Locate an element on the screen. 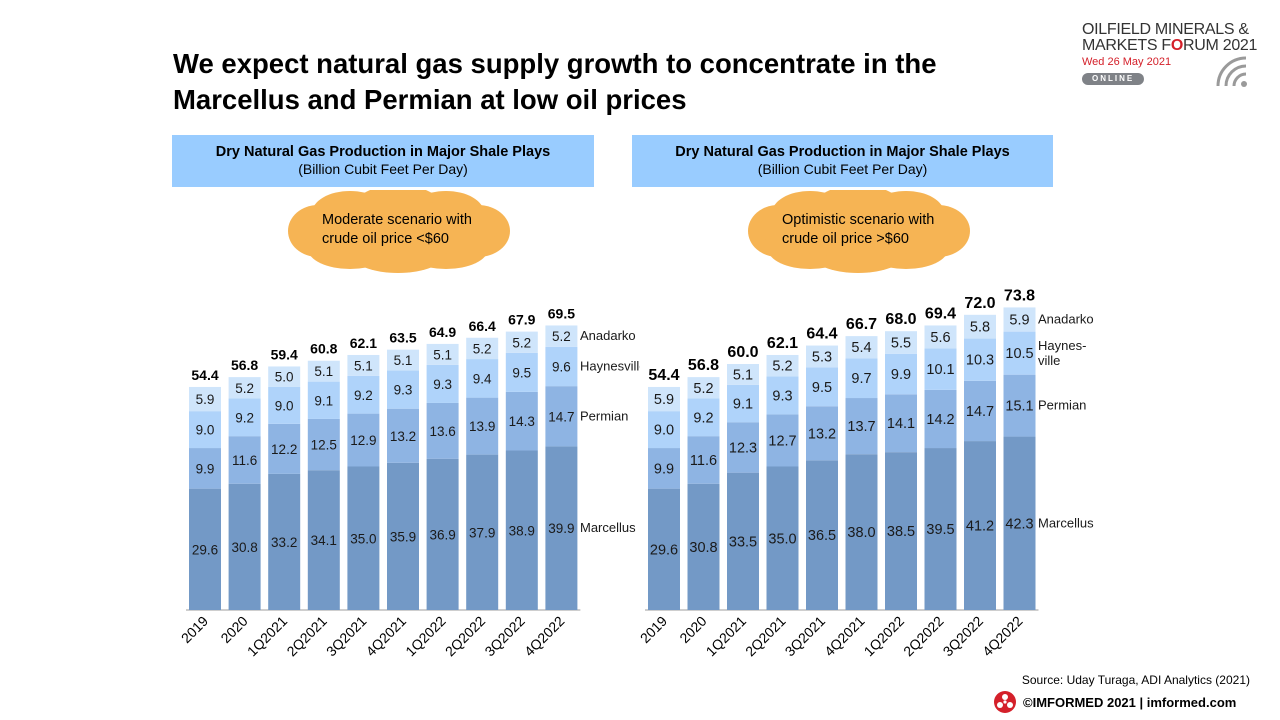 The height and width of the screenshot is (720, 1280). bar-segment-haynes-ville-2019 is located at coordinates (664, 430).